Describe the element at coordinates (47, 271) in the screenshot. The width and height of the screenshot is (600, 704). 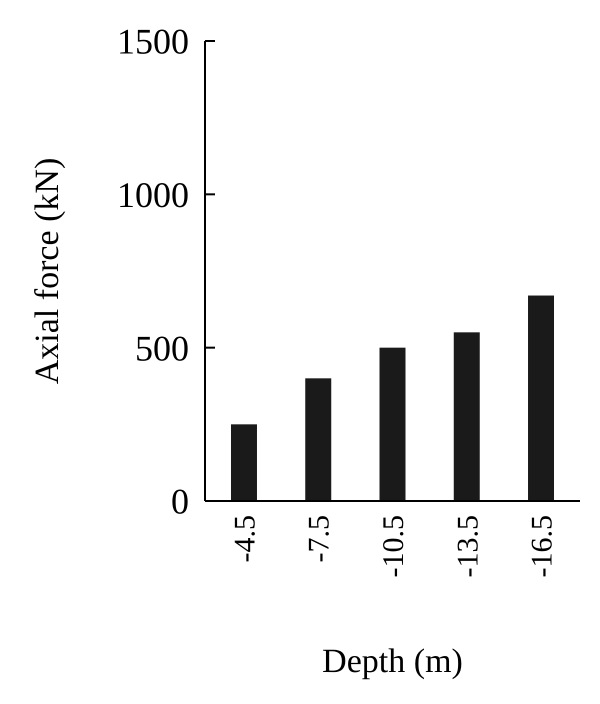
I see `y-axis-title: Axial force (kN)` at that location.